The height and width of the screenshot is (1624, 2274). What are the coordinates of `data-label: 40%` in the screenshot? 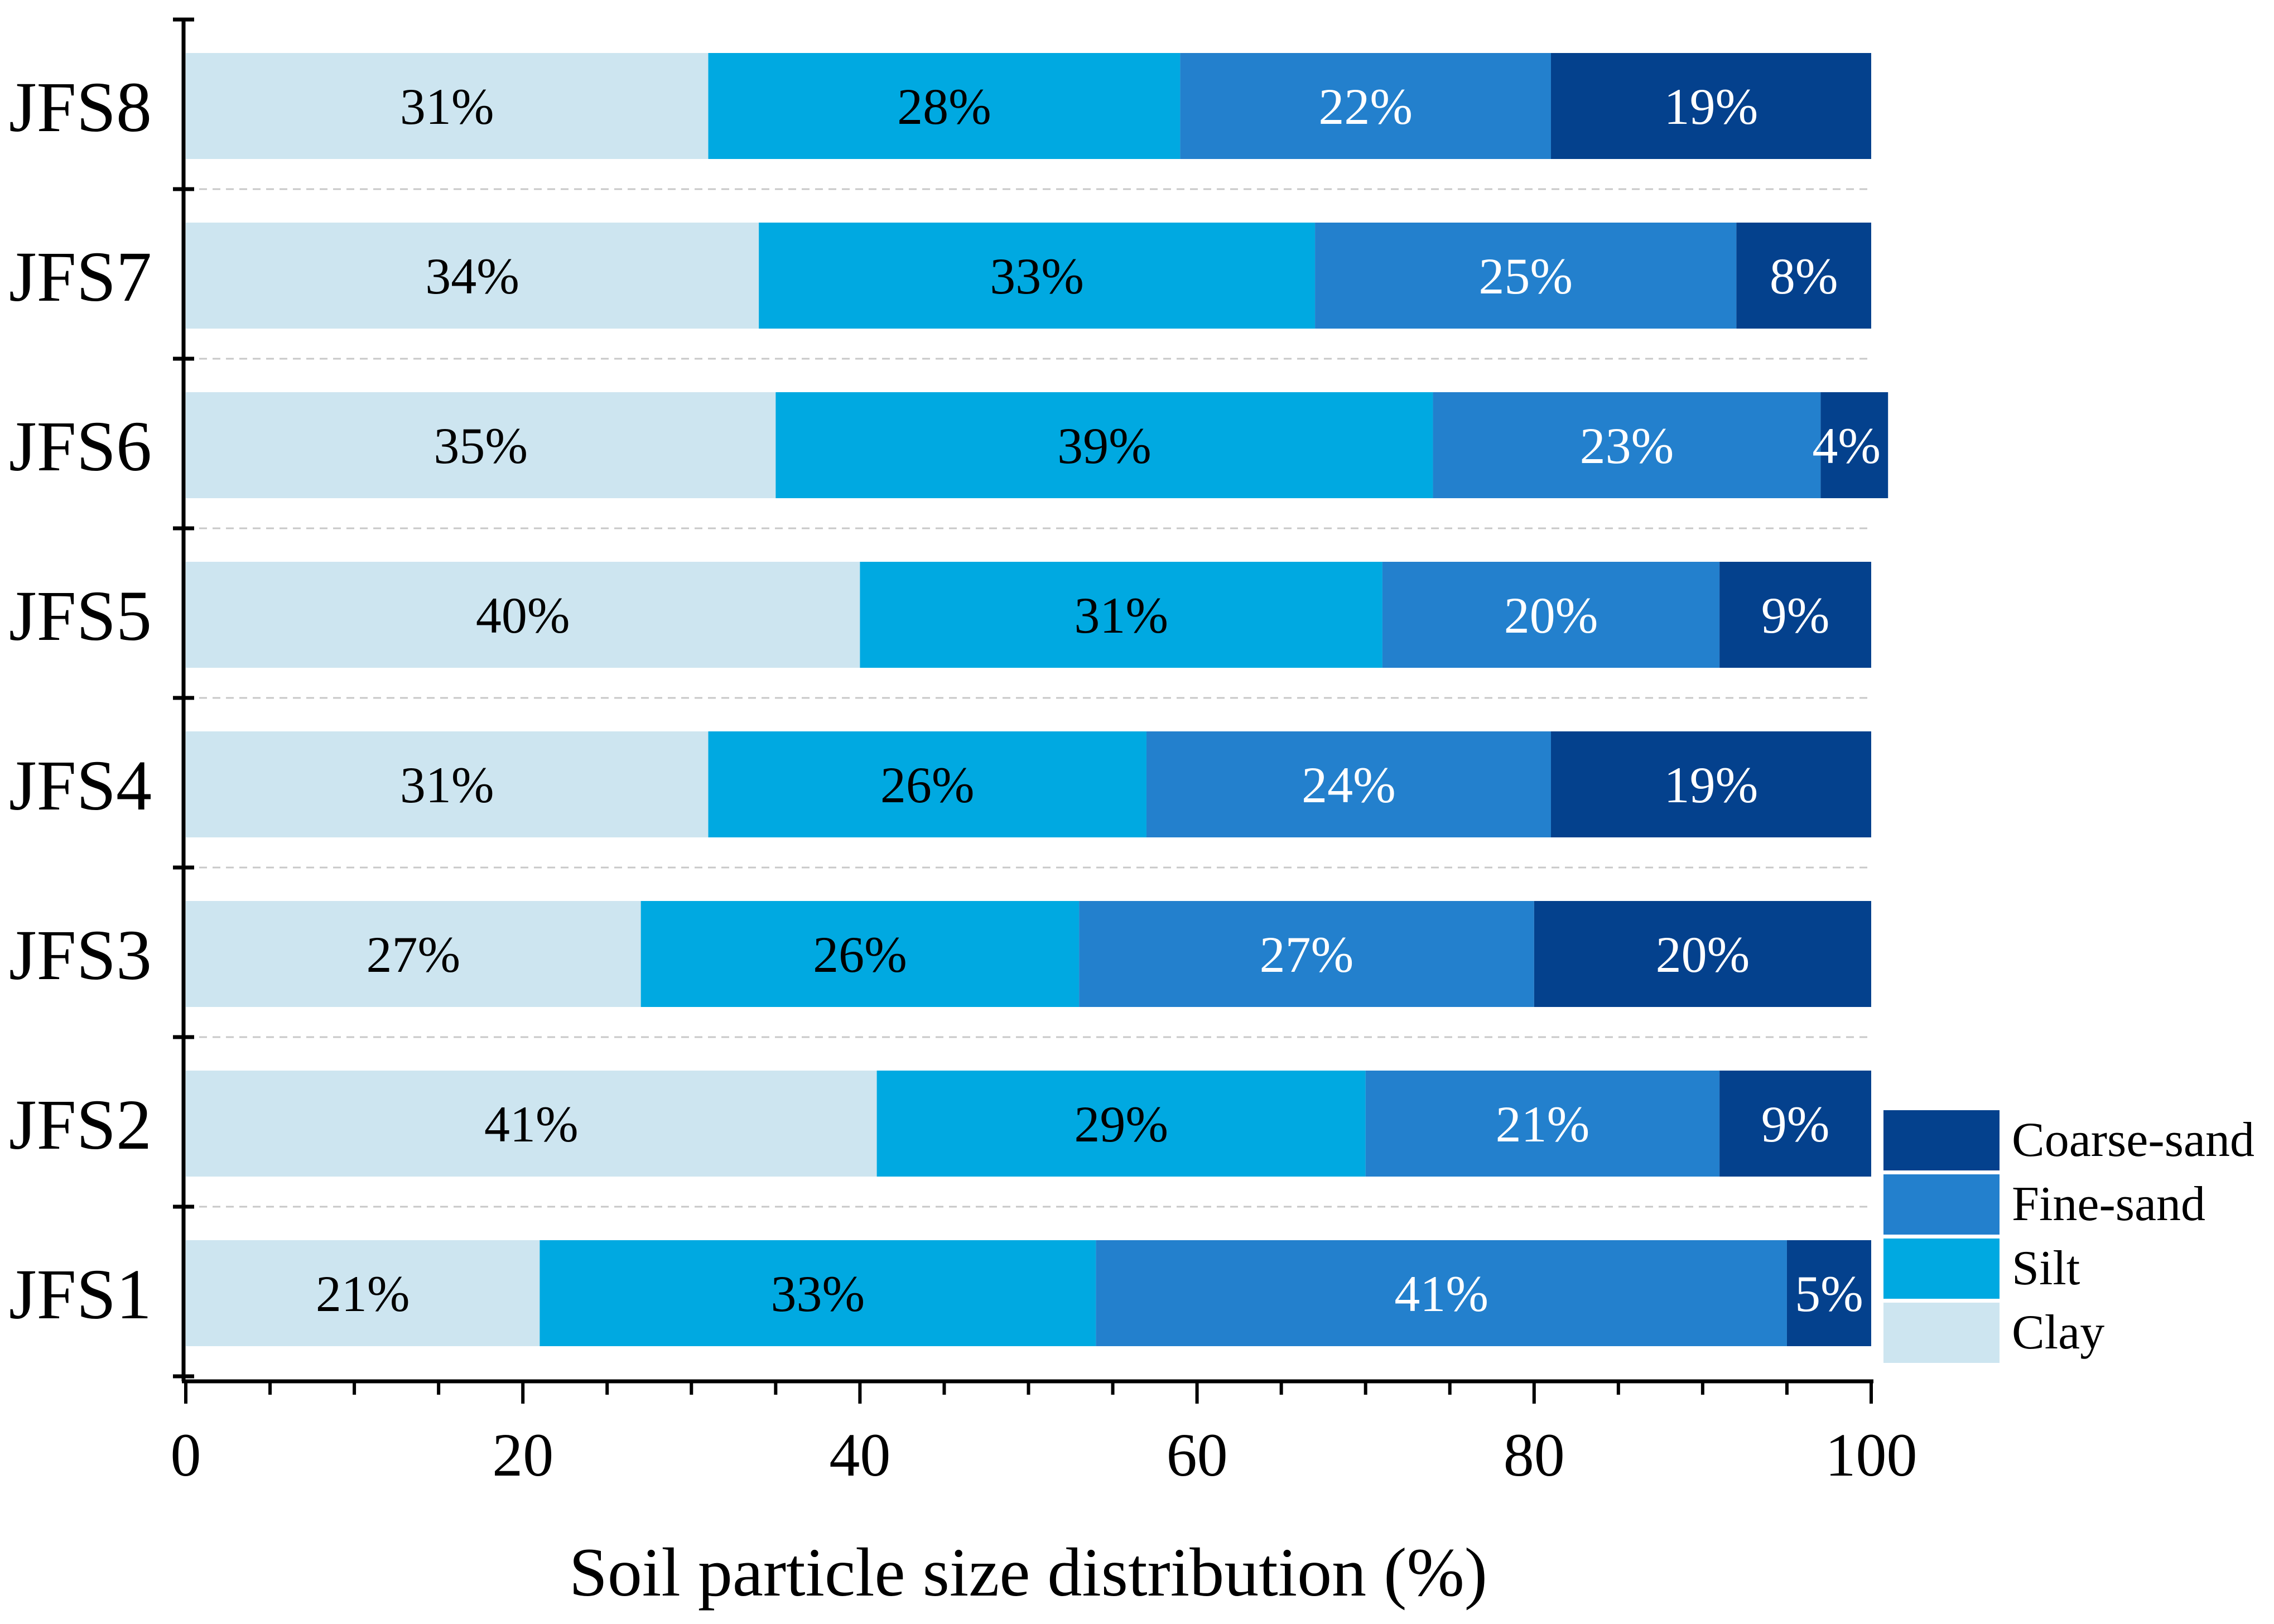 It's located at (523, 615).